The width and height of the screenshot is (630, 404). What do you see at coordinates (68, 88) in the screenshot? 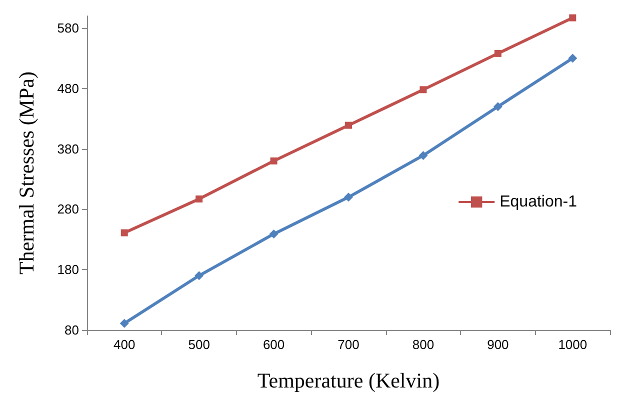
I see `y-tick-label: 480` at bounding box center [68, 88].